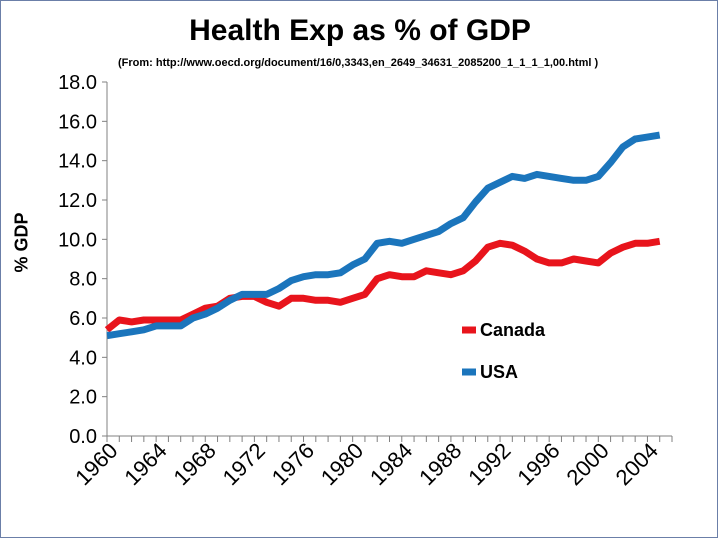 Image resolution: width=720 pixels, height=540 pixels. I want to click on x-tick-label: 1996, so click(538, 464).